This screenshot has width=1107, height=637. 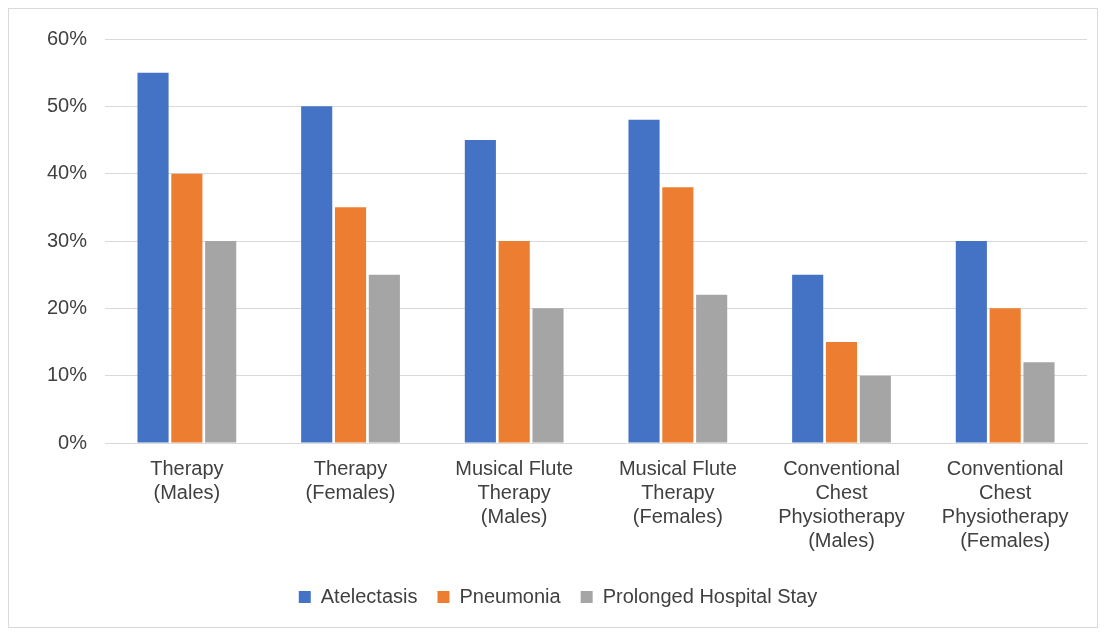 What do you see at coordinates (67, 239) in the screenshot?
I see `y-tick-label: 30%` at bounding box center [67, 239].